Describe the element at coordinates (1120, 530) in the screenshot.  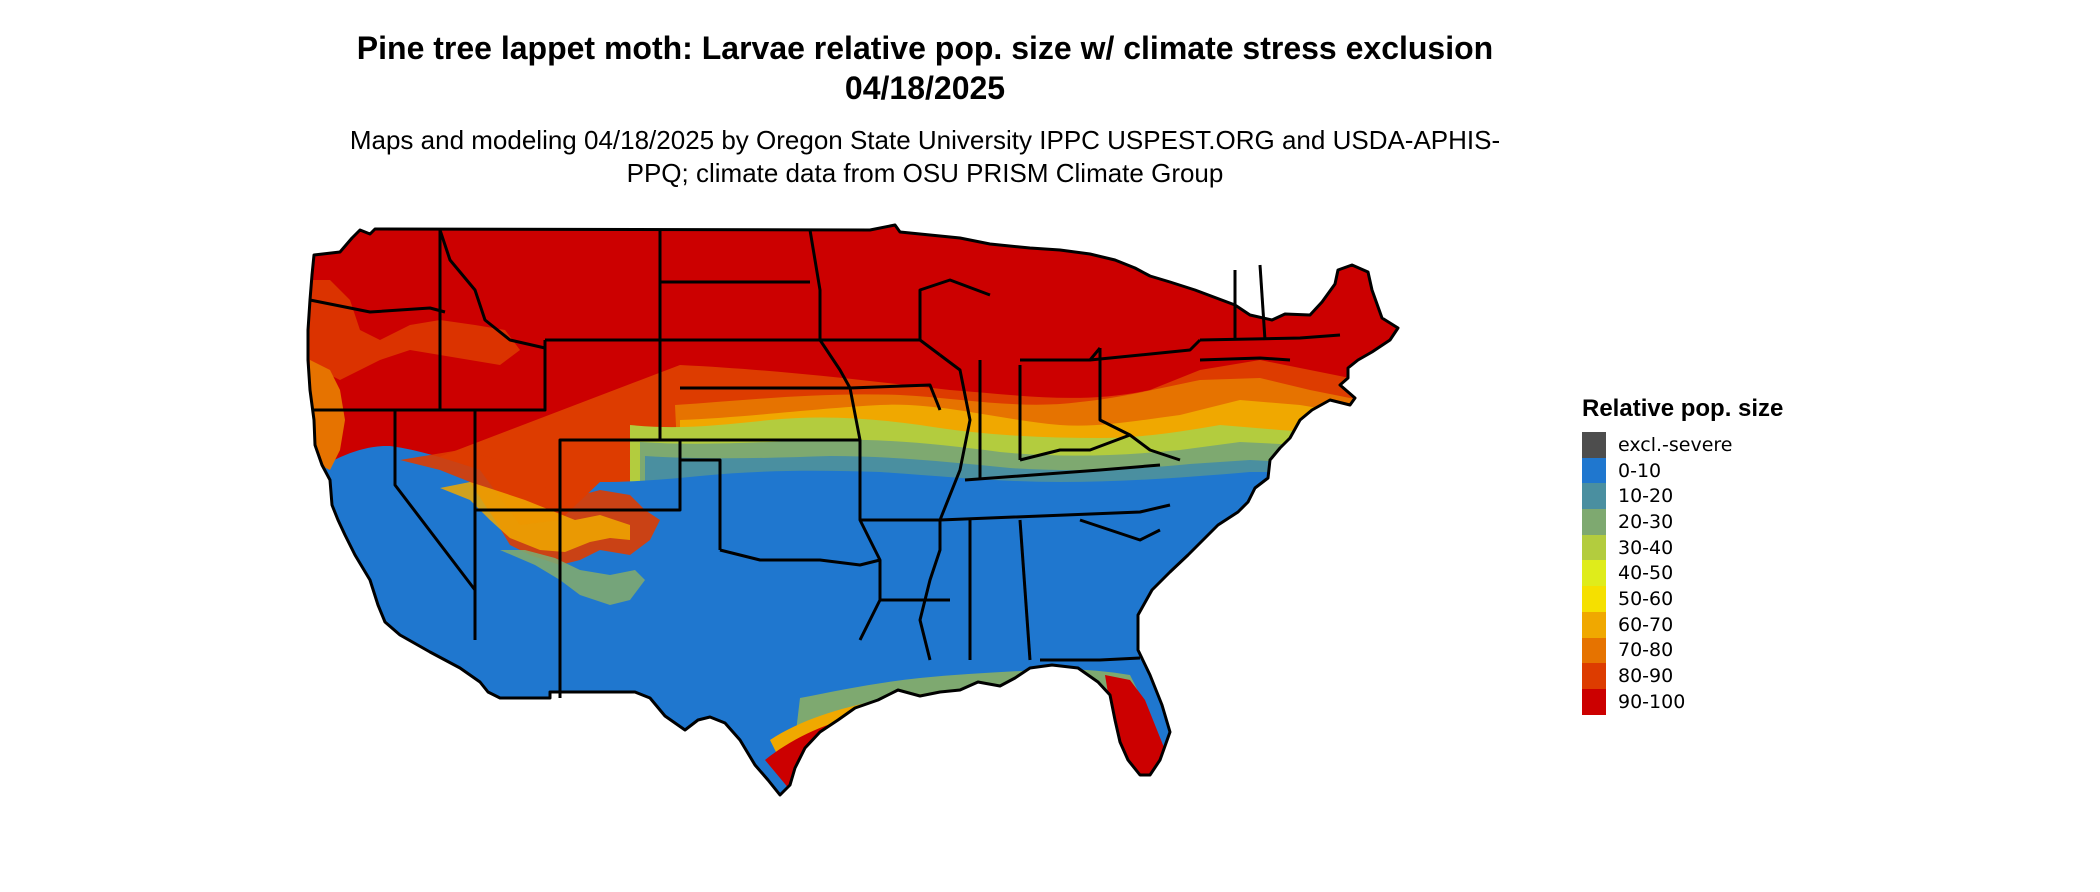
I see `border-ga-sc` at that location.